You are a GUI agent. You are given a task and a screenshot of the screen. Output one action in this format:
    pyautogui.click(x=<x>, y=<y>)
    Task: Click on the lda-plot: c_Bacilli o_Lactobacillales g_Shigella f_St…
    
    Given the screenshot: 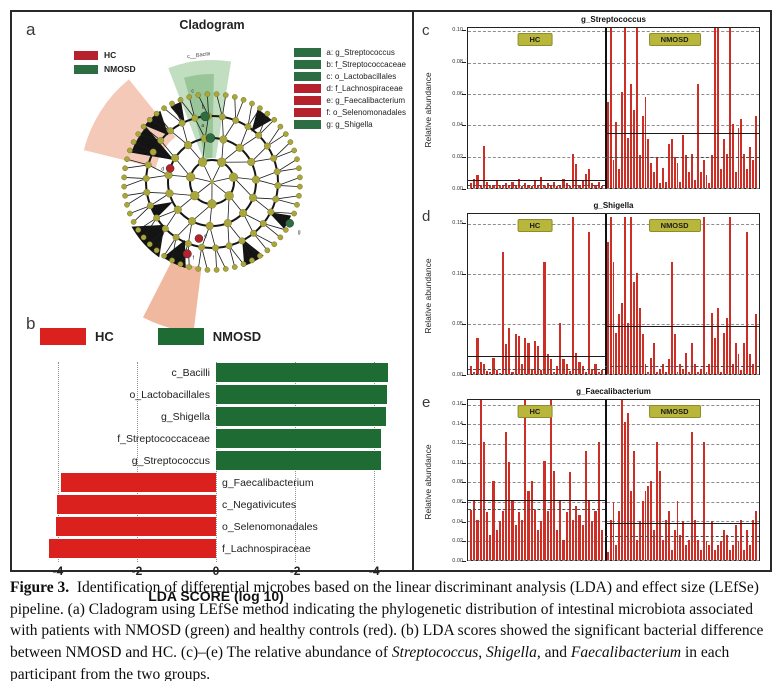 What is the action you would take?
    pyautogui.click(x=216, y=462)
    